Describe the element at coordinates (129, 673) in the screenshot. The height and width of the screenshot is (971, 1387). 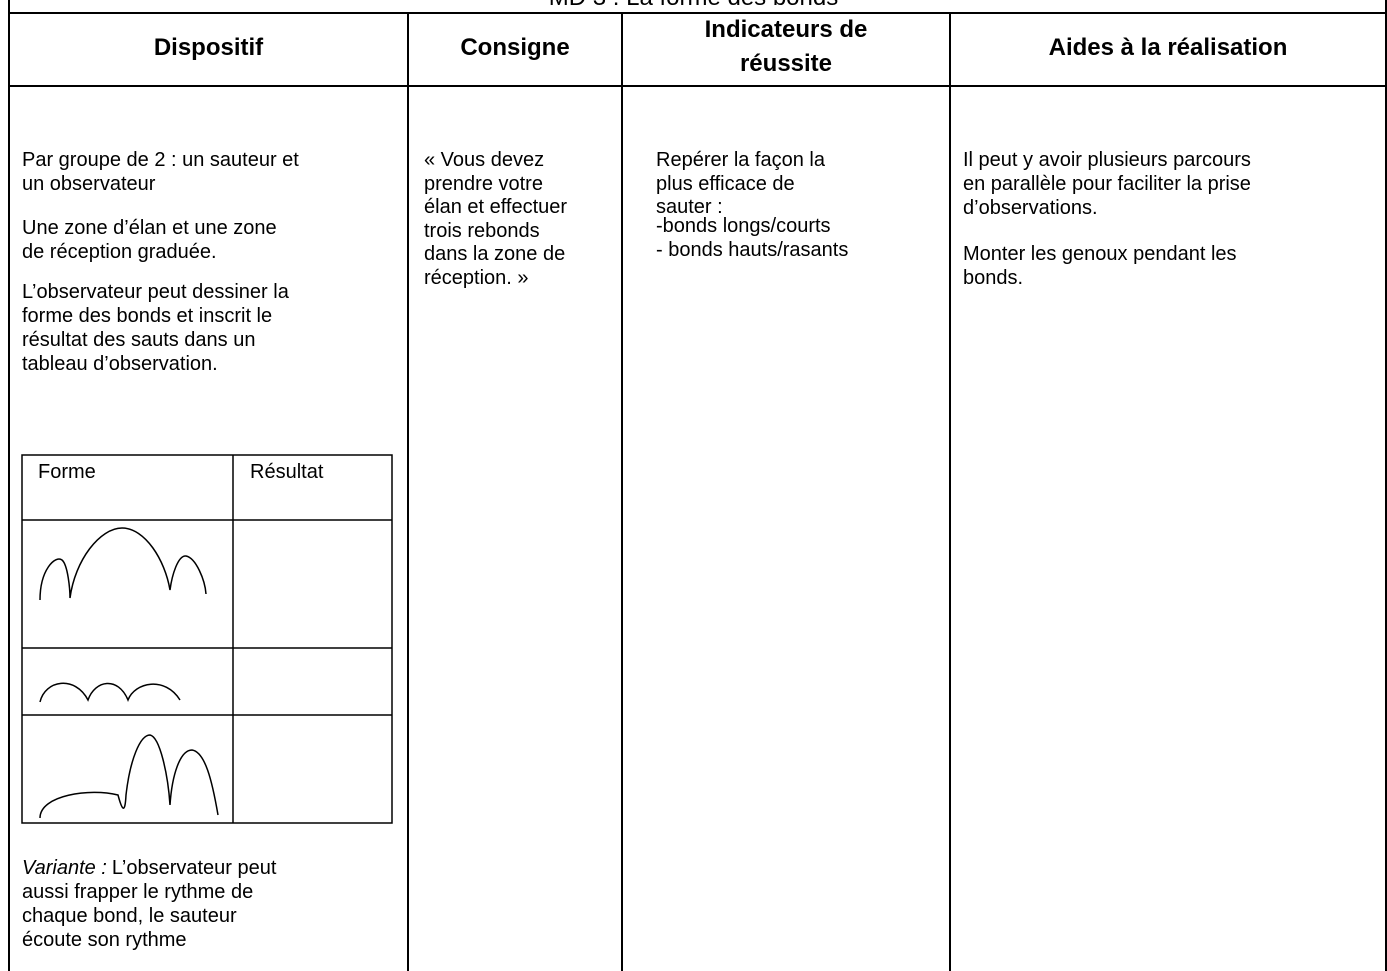
I see `jump-drawings` at that location.